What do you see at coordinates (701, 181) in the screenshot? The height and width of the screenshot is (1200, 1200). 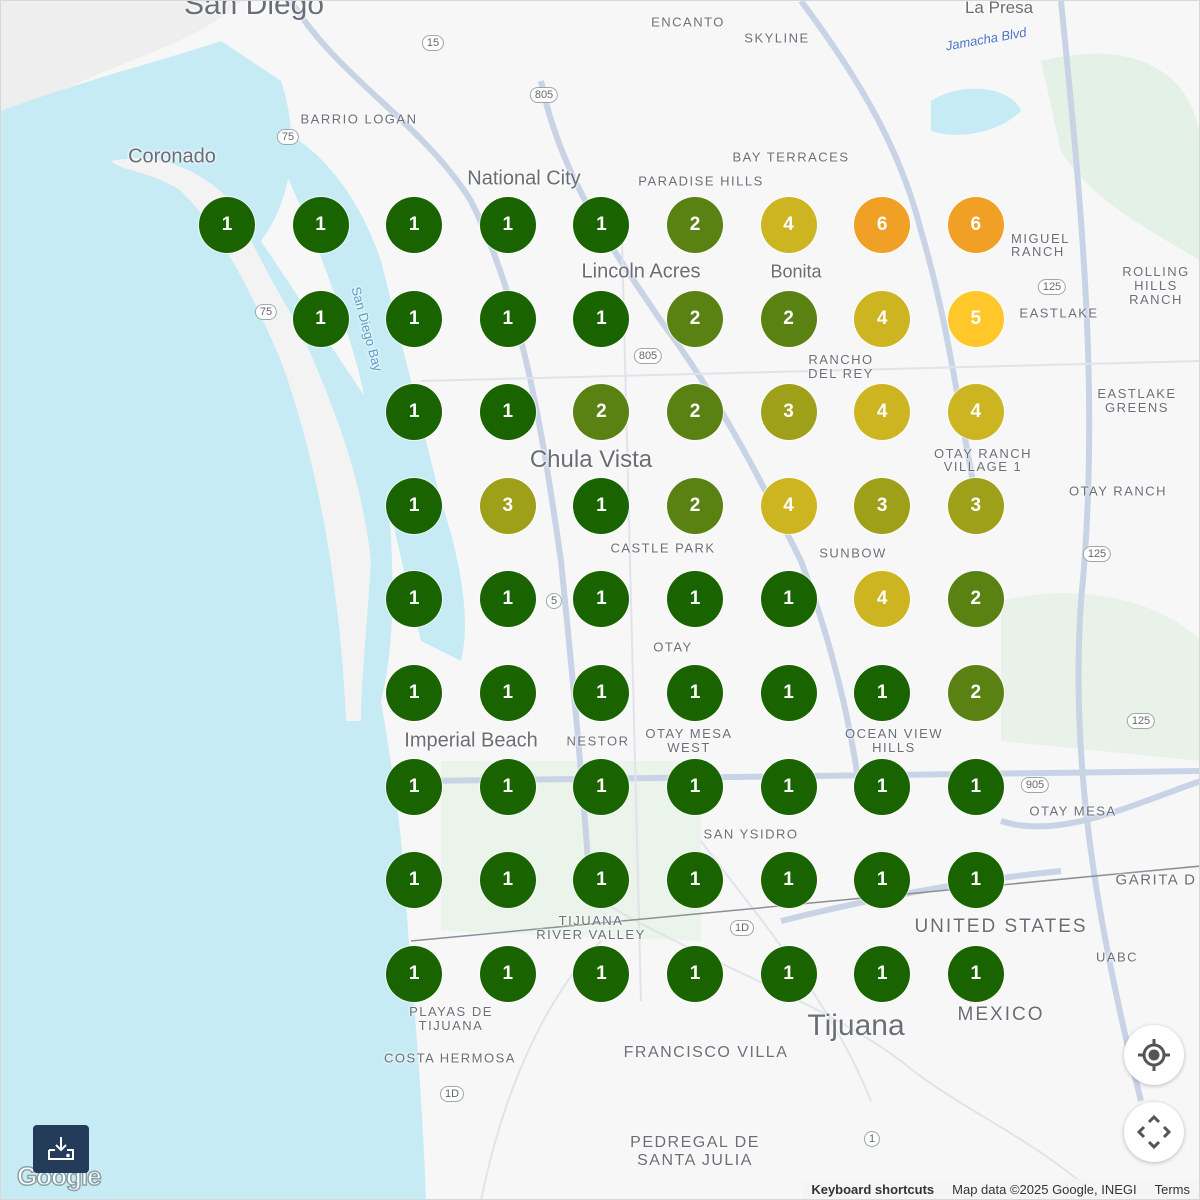 I see `label-paradise-hills: PARADISE HILLS` at bounding box center [701, 181].